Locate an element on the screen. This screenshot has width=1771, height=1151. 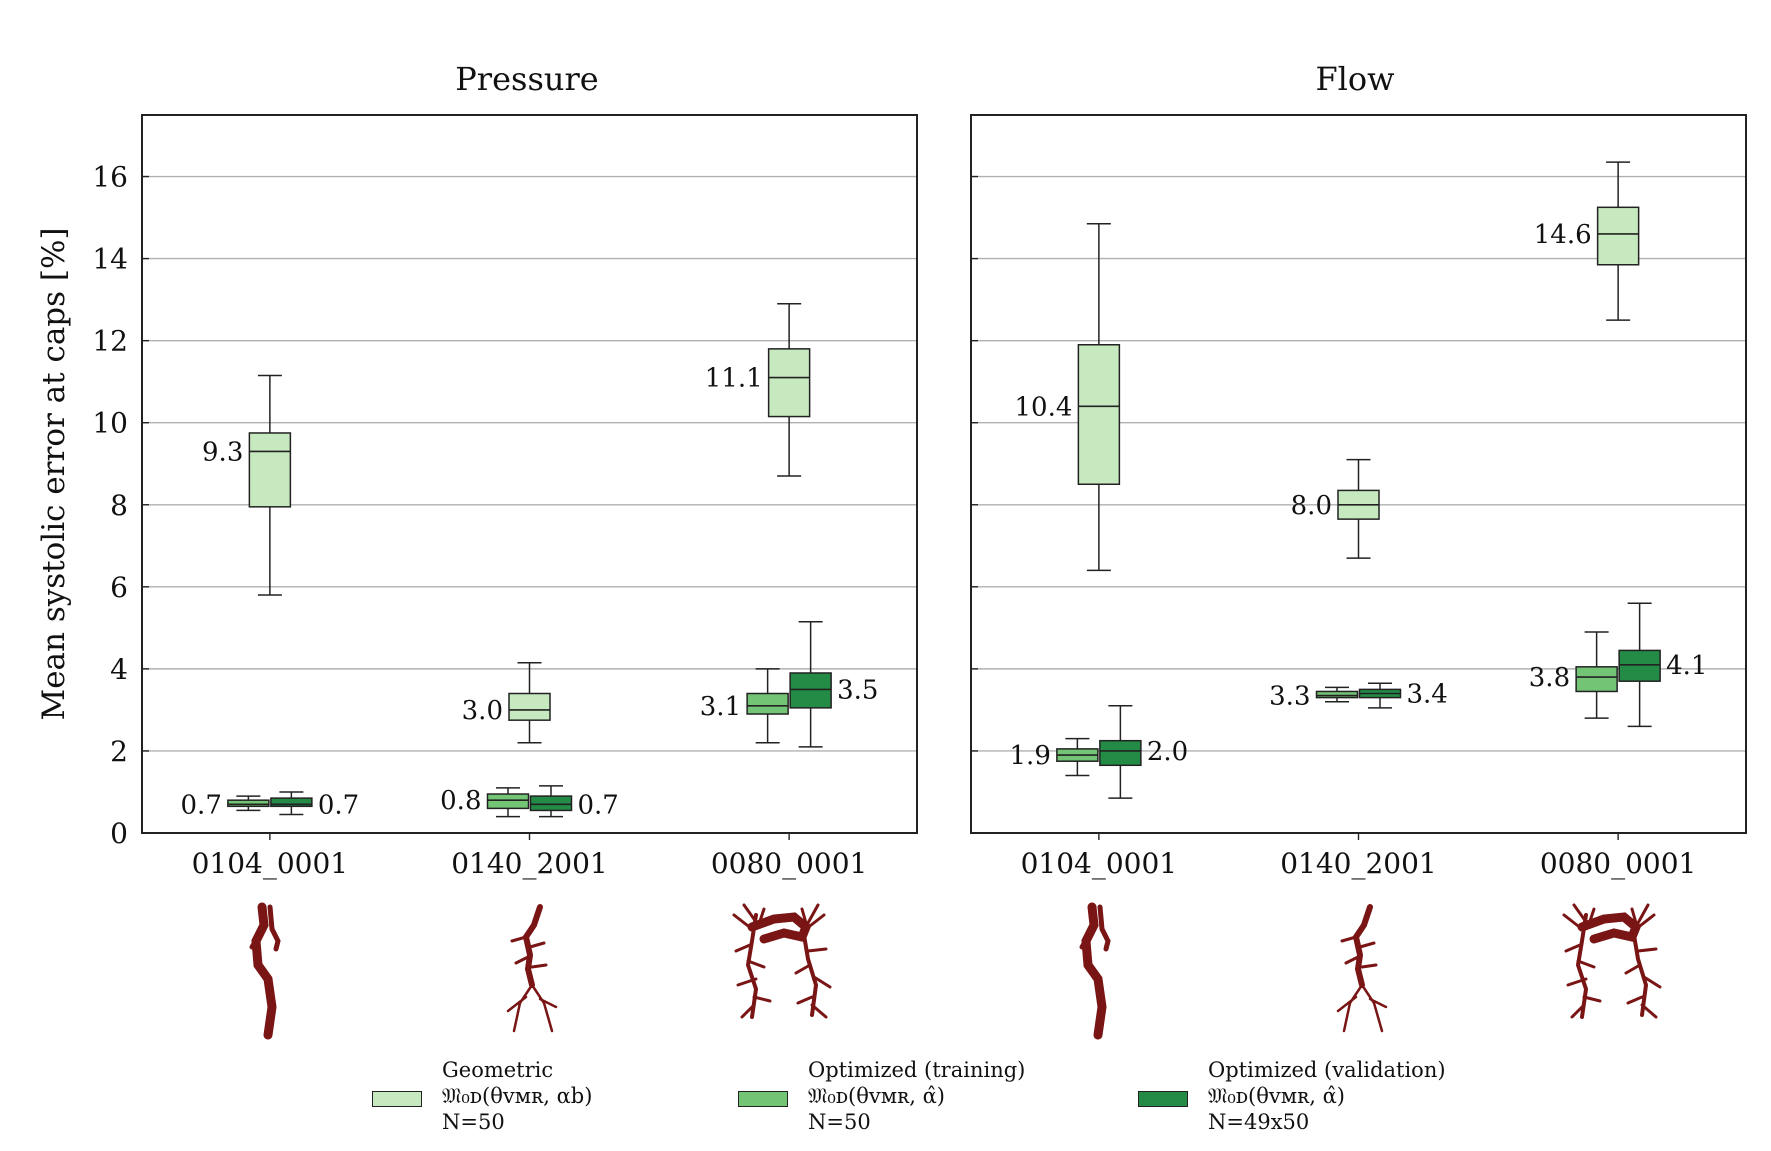
y-axis-label: Mean systolic error at caps [%] is located at coordinates (54, 473).